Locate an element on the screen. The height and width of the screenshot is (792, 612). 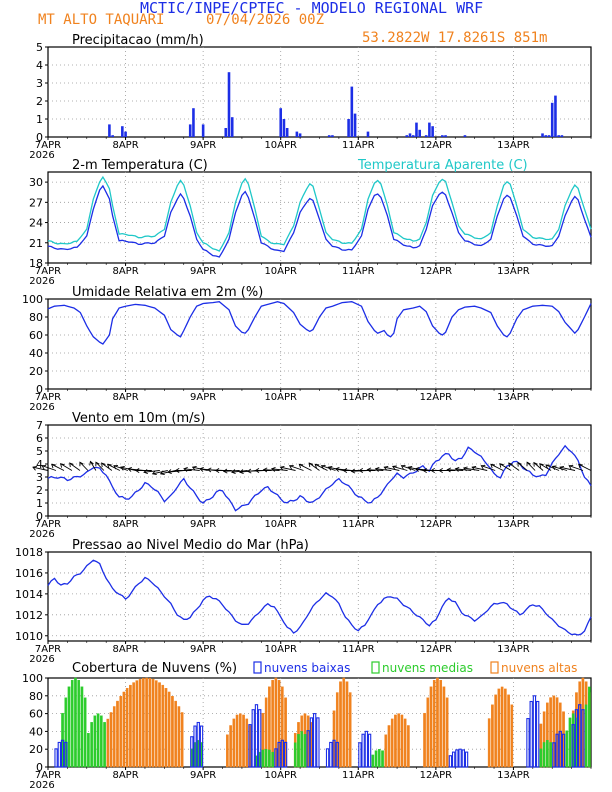
pres-title: Pressao ao Nivel Medio do Mar (hPa) is located at coordinates (190, 545).